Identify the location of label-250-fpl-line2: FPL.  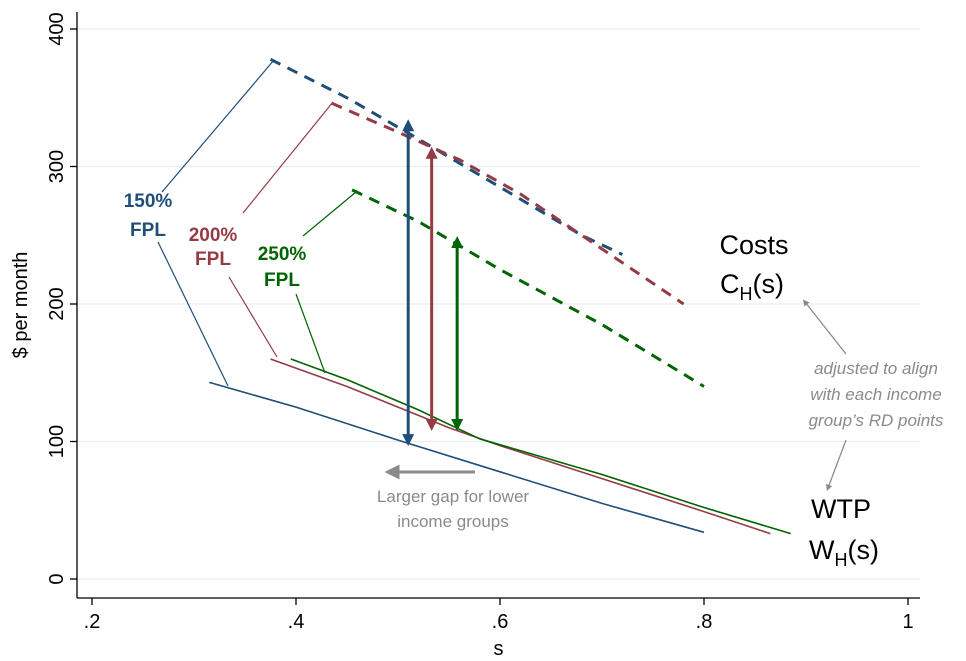
(282, 280).